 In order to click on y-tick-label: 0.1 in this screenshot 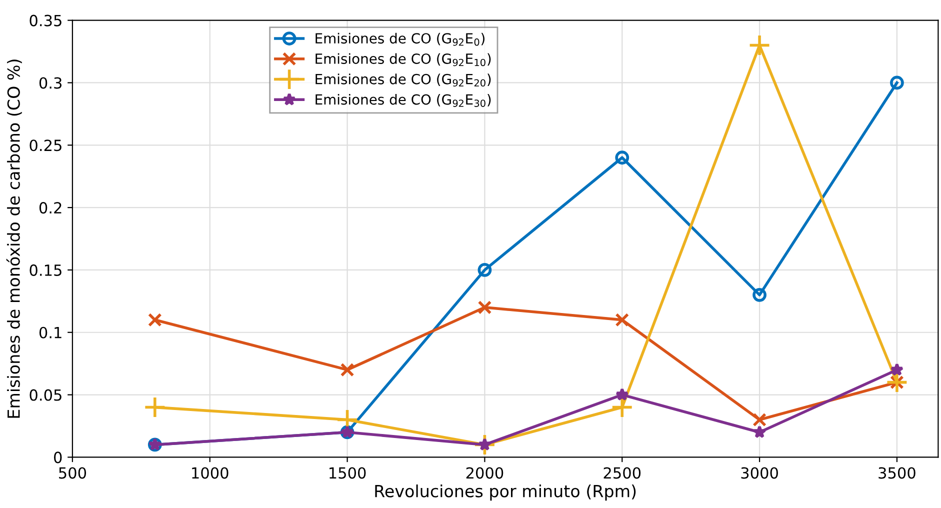, I will do `click(50, 332)`.